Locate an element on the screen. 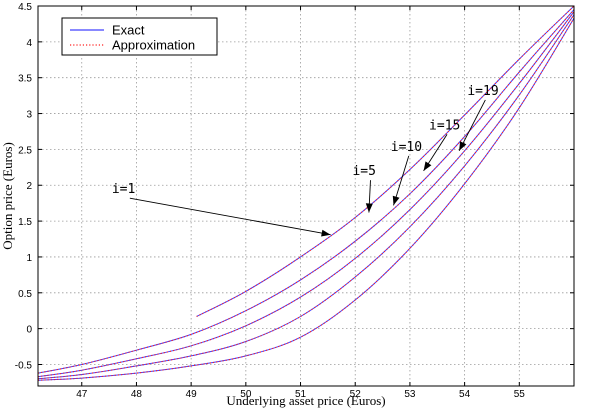 This screenshot has width=599, height=409. x-tick-label: 53 is located at coordinates (410, 394).